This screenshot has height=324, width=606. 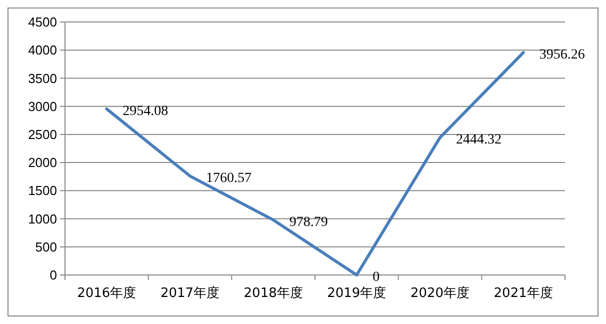 I want to click on x-tick-label: 2021年度, so click(x=523, y=293).